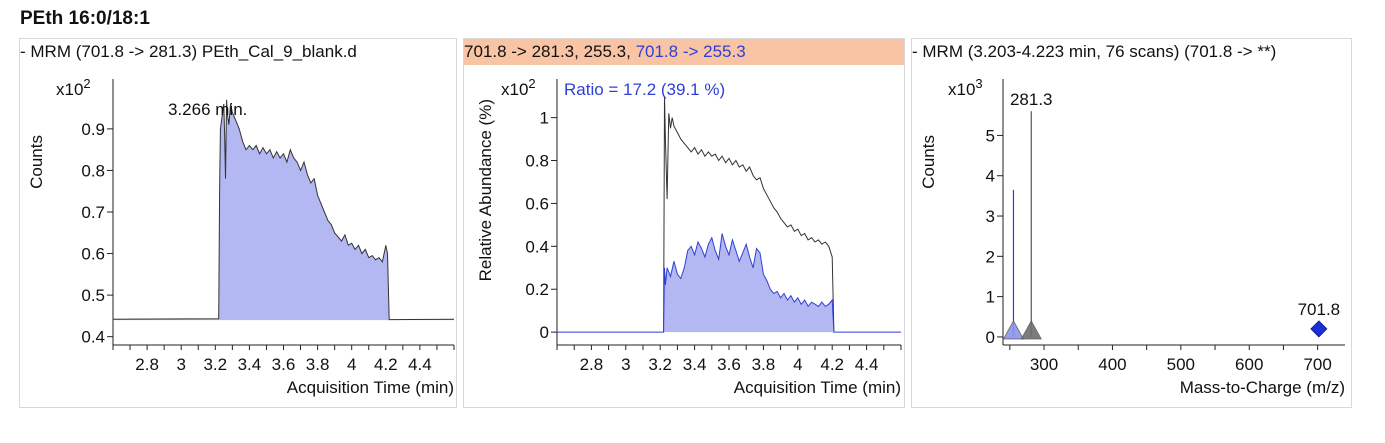 The image size is (1385, 443). Describe the element at coordinates (749, 214) in the screenshot. I see `quantifier-trace` at that location.